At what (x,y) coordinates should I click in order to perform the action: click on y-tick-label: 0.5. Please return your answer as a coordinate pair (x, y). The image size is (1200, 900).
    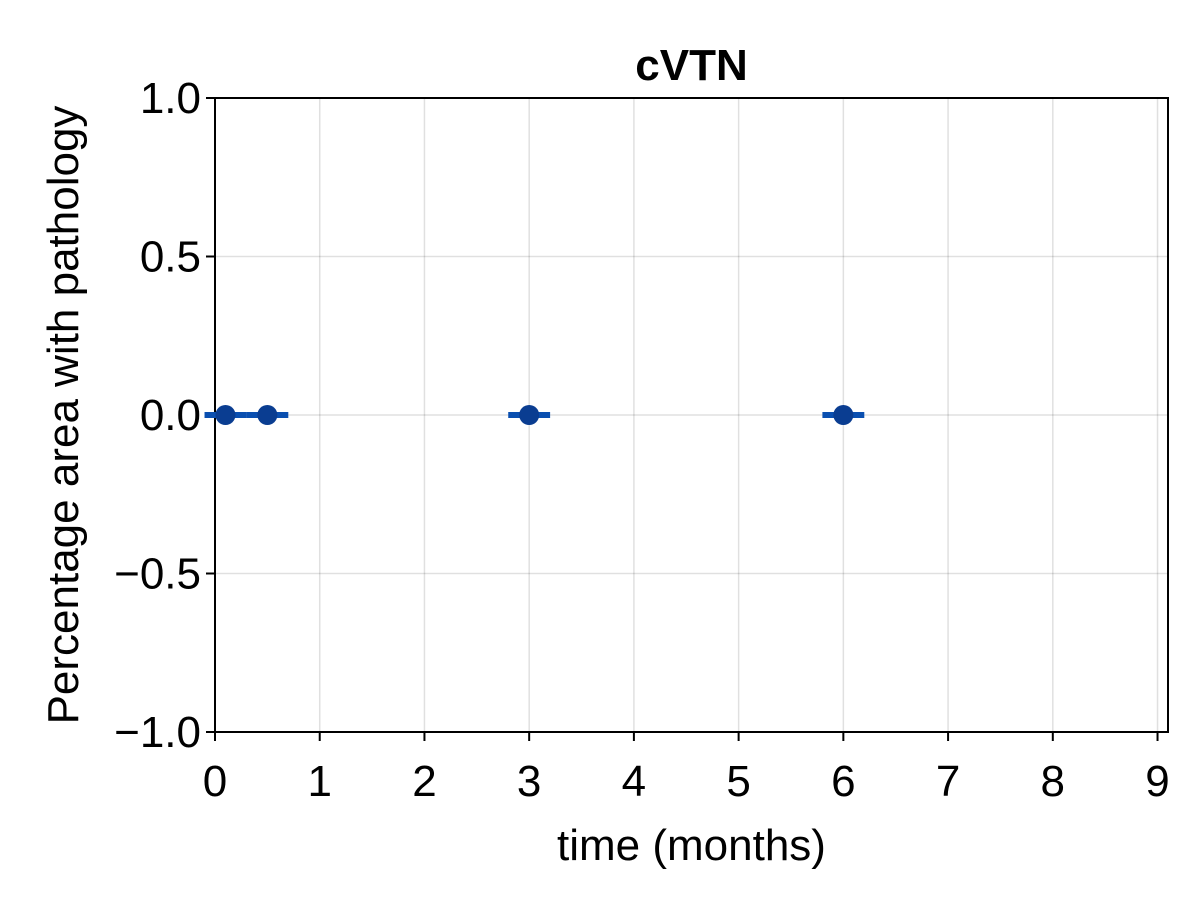
    Looking at the image, I should click on (170, 257).